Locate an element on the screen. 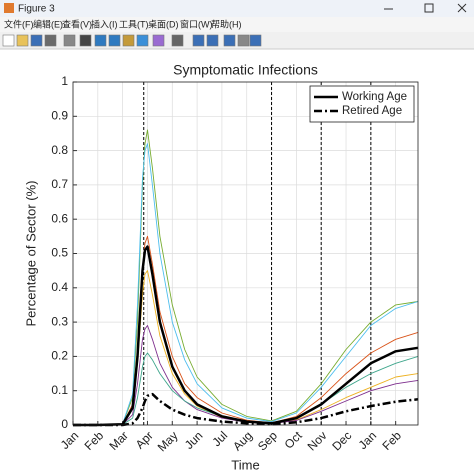 The width and height of the screenshot is (474, 474). x-tick-label: Jul is located at coordinates (220, 438).